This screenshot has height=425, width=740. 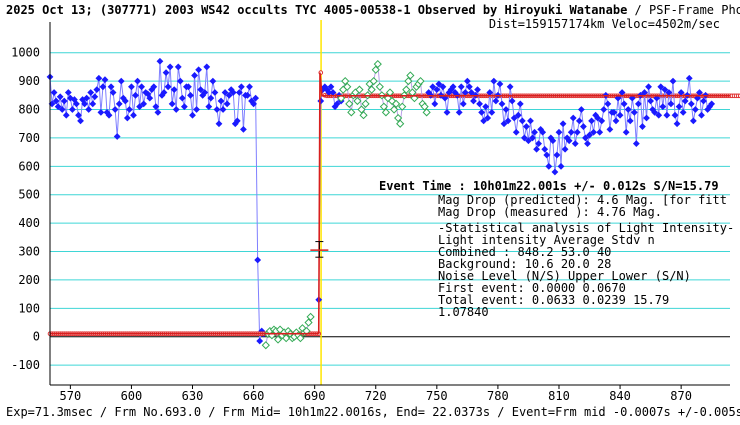 I want to click on chart-title-rest: / PSF-Frame Photometry /, so click(x=683, y=10).